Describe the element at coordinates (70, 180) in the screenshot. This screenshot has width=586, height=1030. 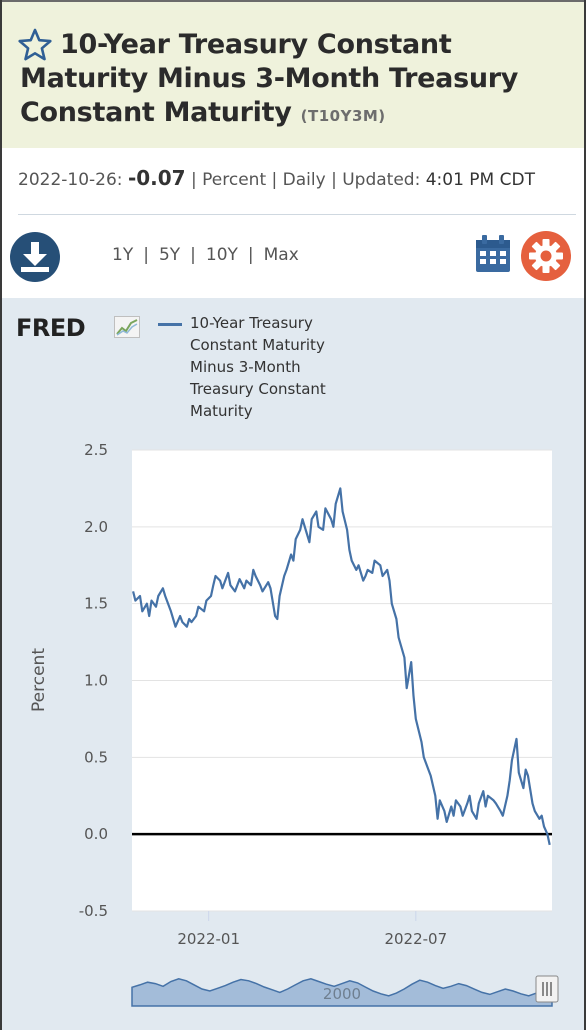
I see `observation-date: 2022-10-26:` at that location.